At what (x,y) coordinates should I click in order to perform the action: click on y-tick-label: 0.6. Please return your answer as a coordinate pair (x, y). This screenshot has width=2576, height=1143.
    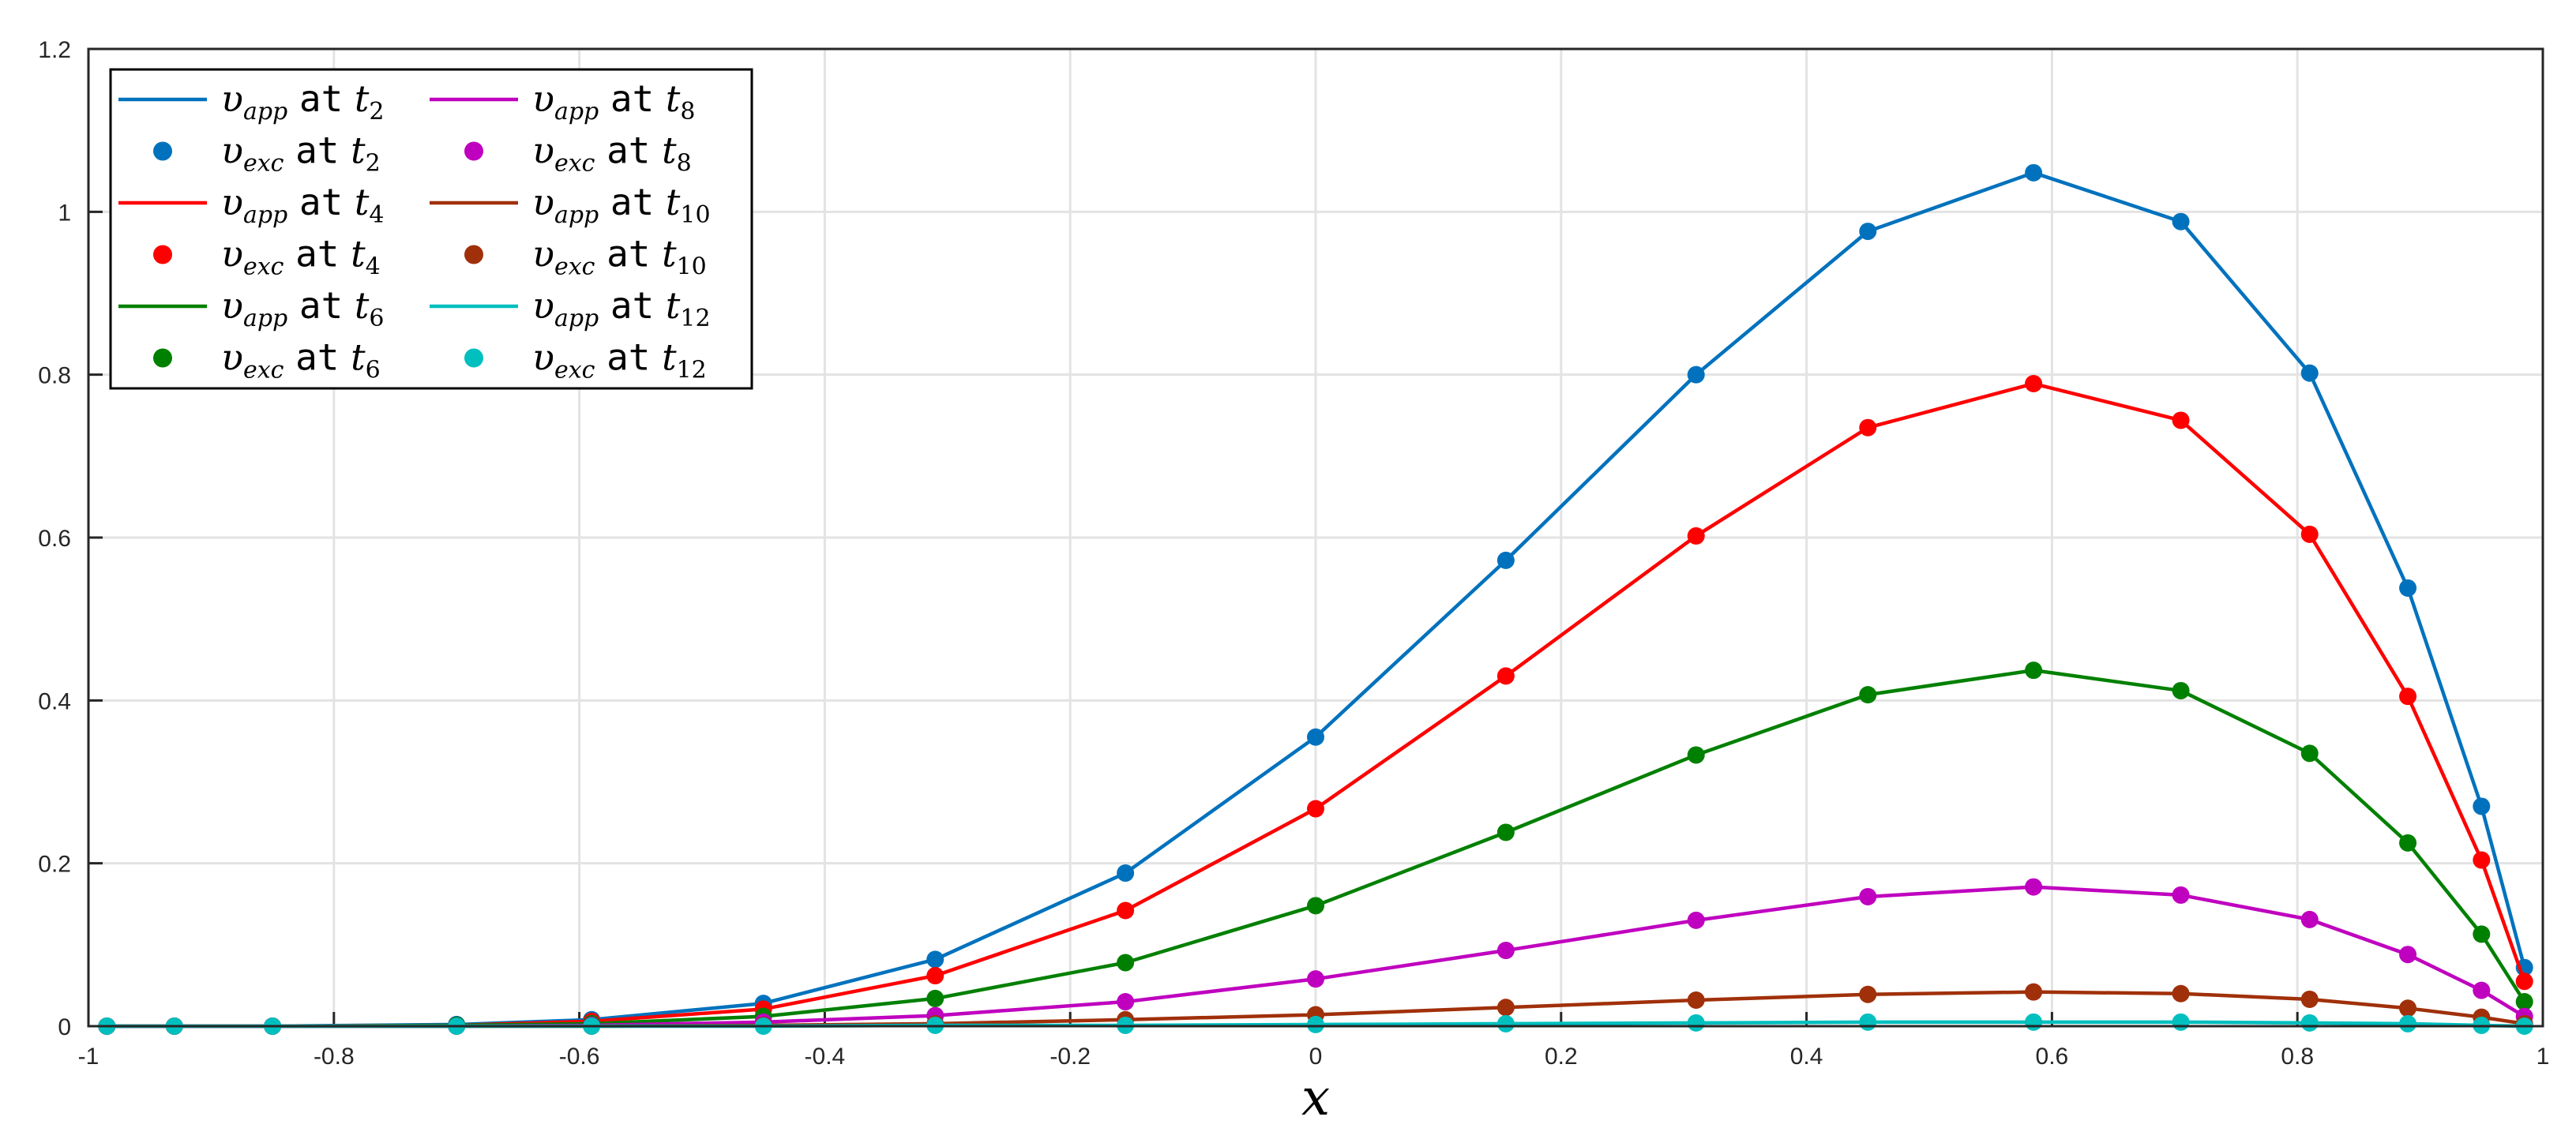
    Looking at the image, I should click on (54, 539).